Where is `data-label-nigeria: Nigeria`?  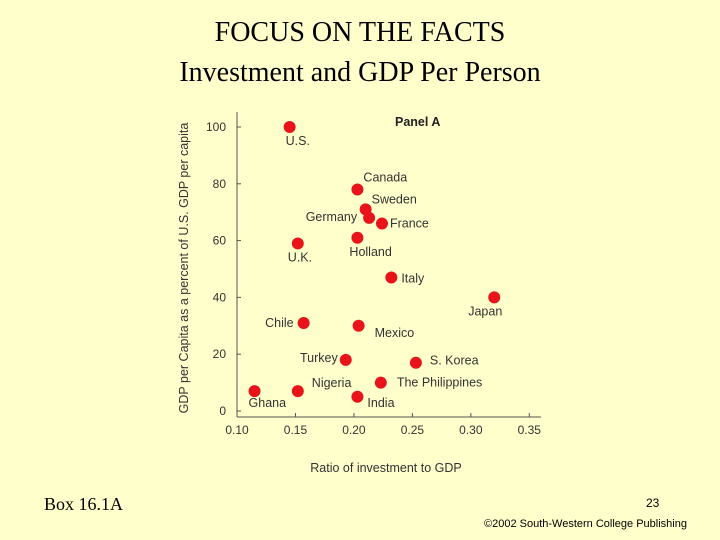
data-label-nigeria: Nigeria is located at coordinates (332, 383).